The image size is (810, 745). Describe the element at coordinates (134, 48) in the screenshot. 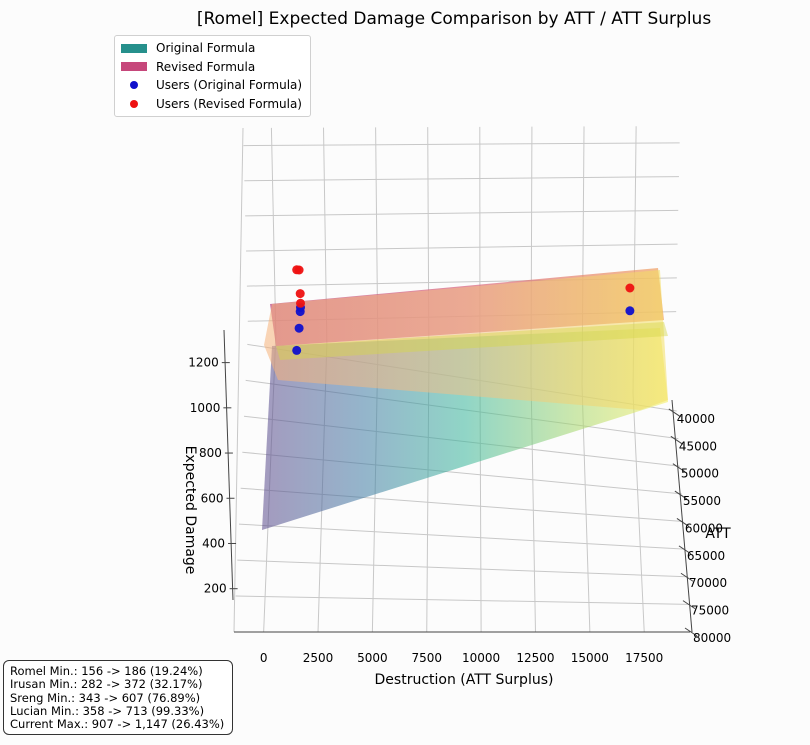

I see `legend-swatch-original` at that location.